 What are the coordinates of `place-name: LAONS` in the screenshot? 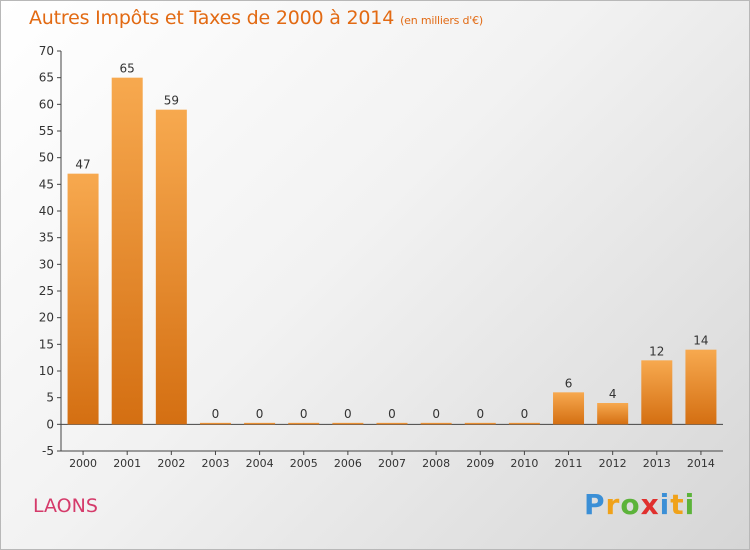 It's located at (65, 506).